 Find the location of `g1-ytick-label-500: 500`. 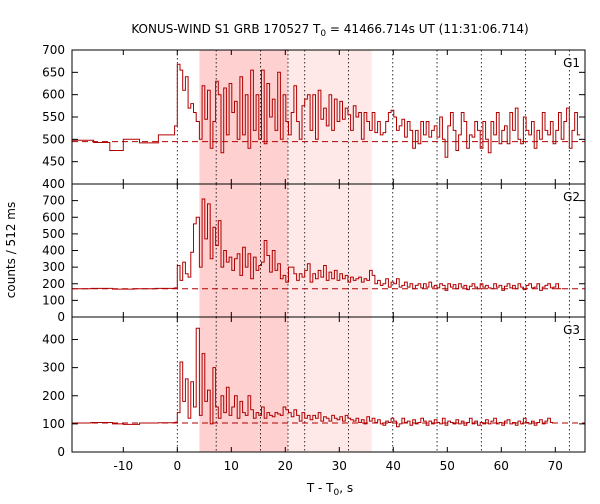

g1-ytick-label-500: 500 is located at coordinates (53, 139).